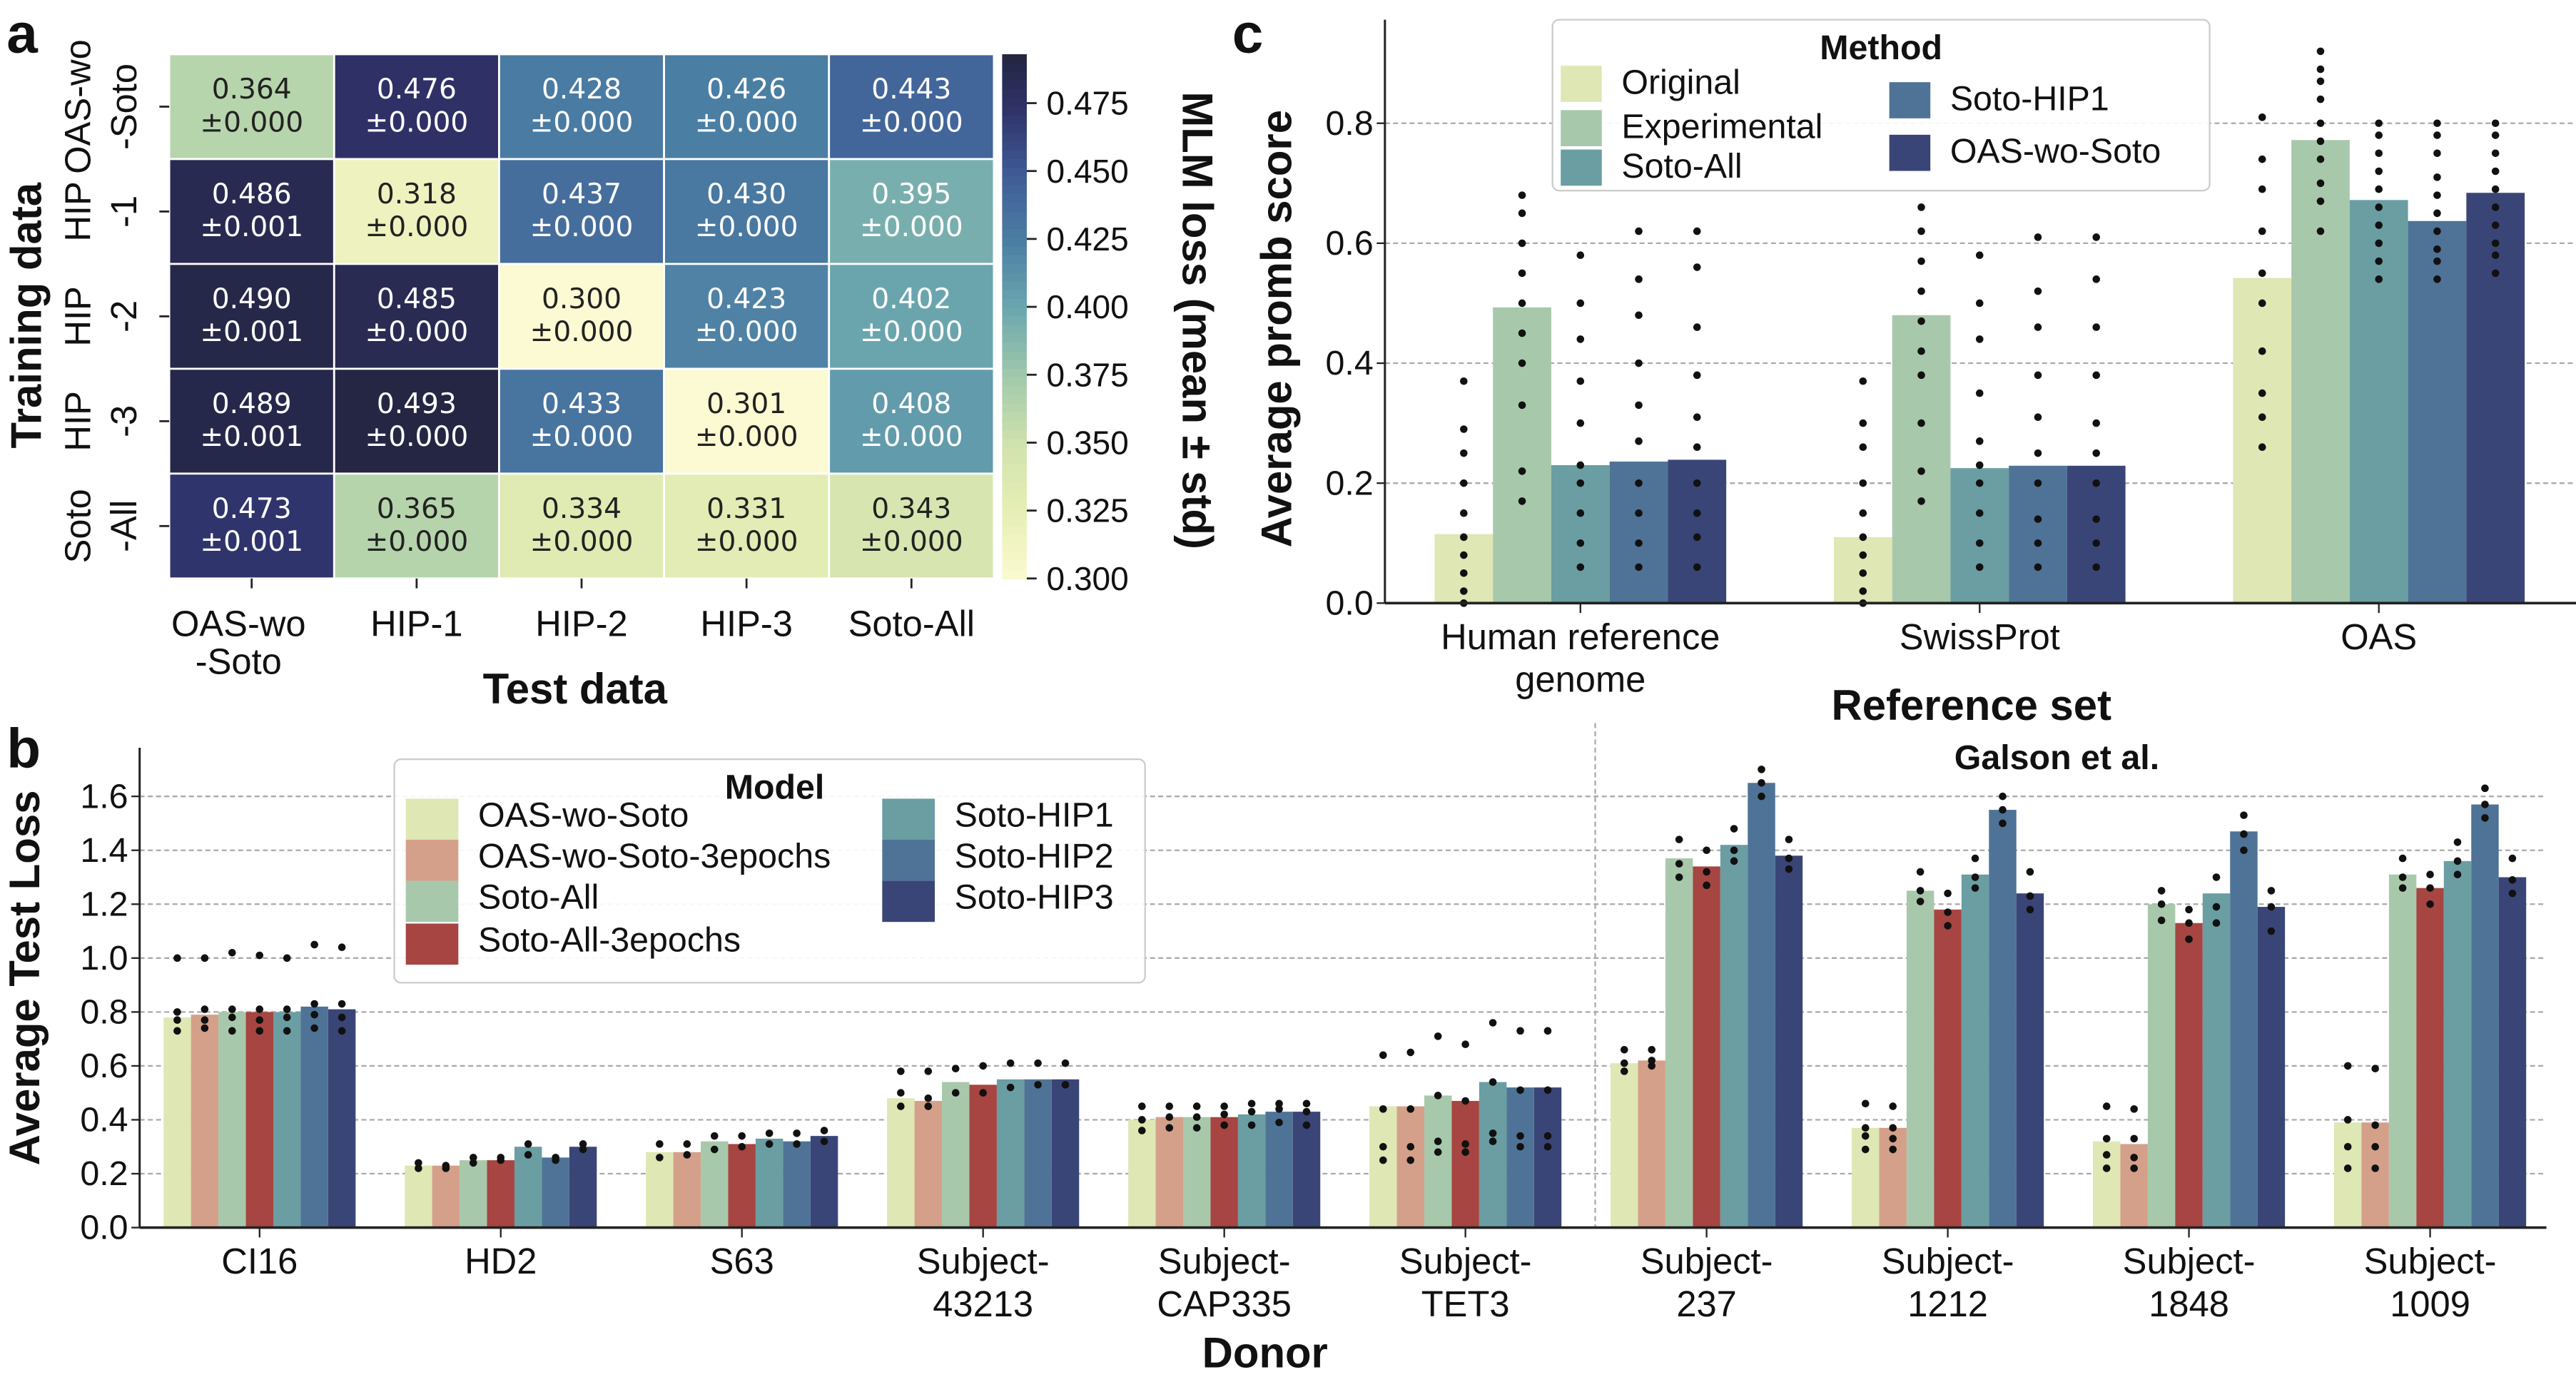 The width and height of the screenshot is (2576, 1387). Describe the element at coordinates (1350, 363) in the screenshot. I see `y-tick-label: 0.4` at that location.